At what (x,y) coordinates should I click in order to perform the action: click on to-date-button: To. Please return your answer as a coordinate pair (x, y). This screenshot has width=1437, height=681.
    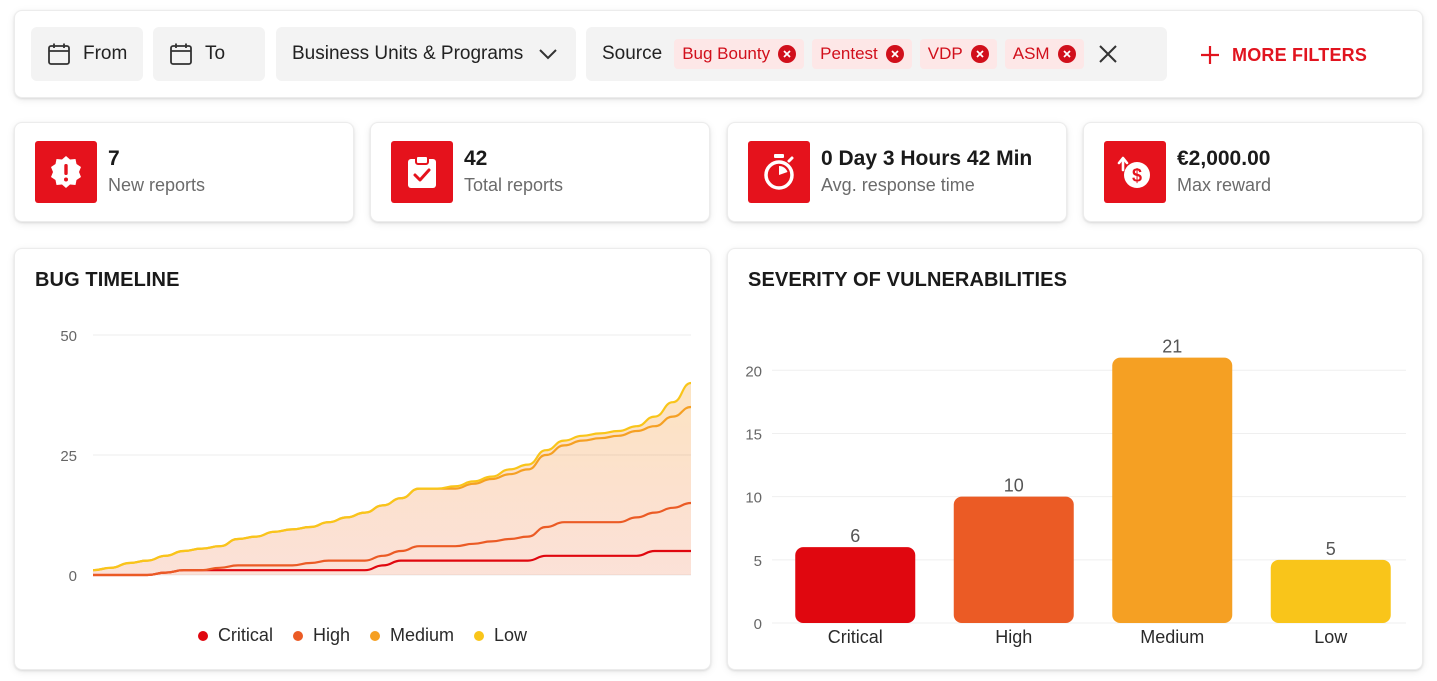
    Looking at the image, I should click on (209, 54).